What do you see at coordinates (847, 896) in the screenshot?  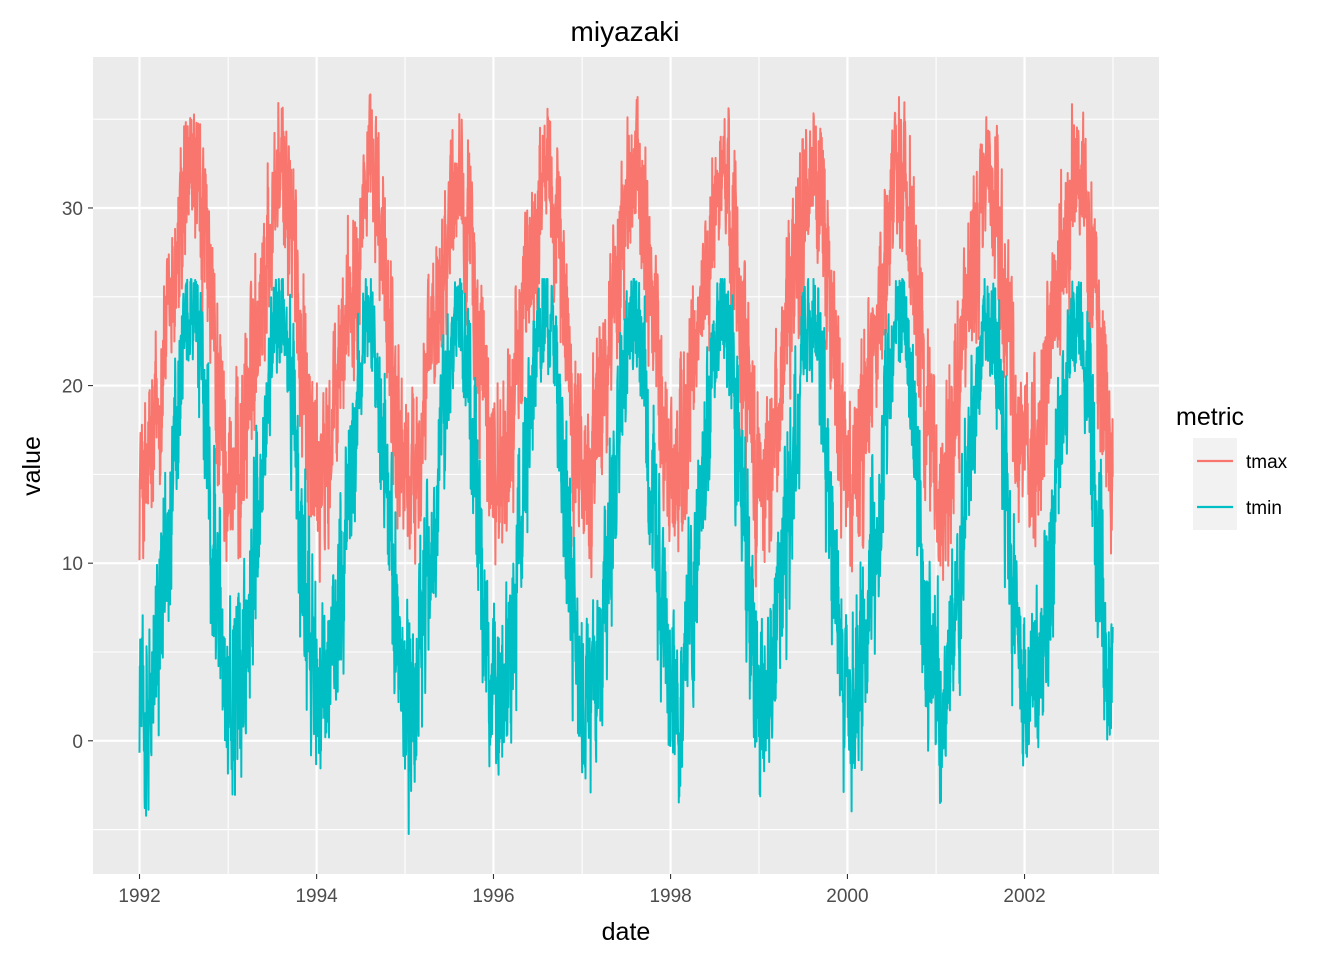 I see `x-tick-label: 2000` at bounding box center [847, 896].